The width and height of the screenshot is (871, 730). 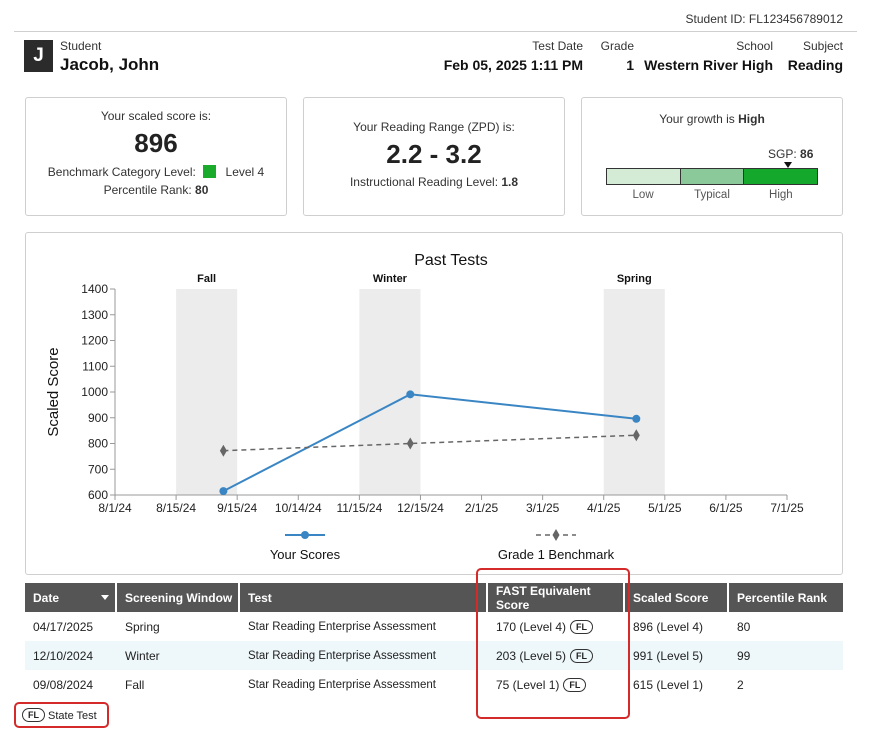 I want to click on legend-marker, so click(x=556, y=535).